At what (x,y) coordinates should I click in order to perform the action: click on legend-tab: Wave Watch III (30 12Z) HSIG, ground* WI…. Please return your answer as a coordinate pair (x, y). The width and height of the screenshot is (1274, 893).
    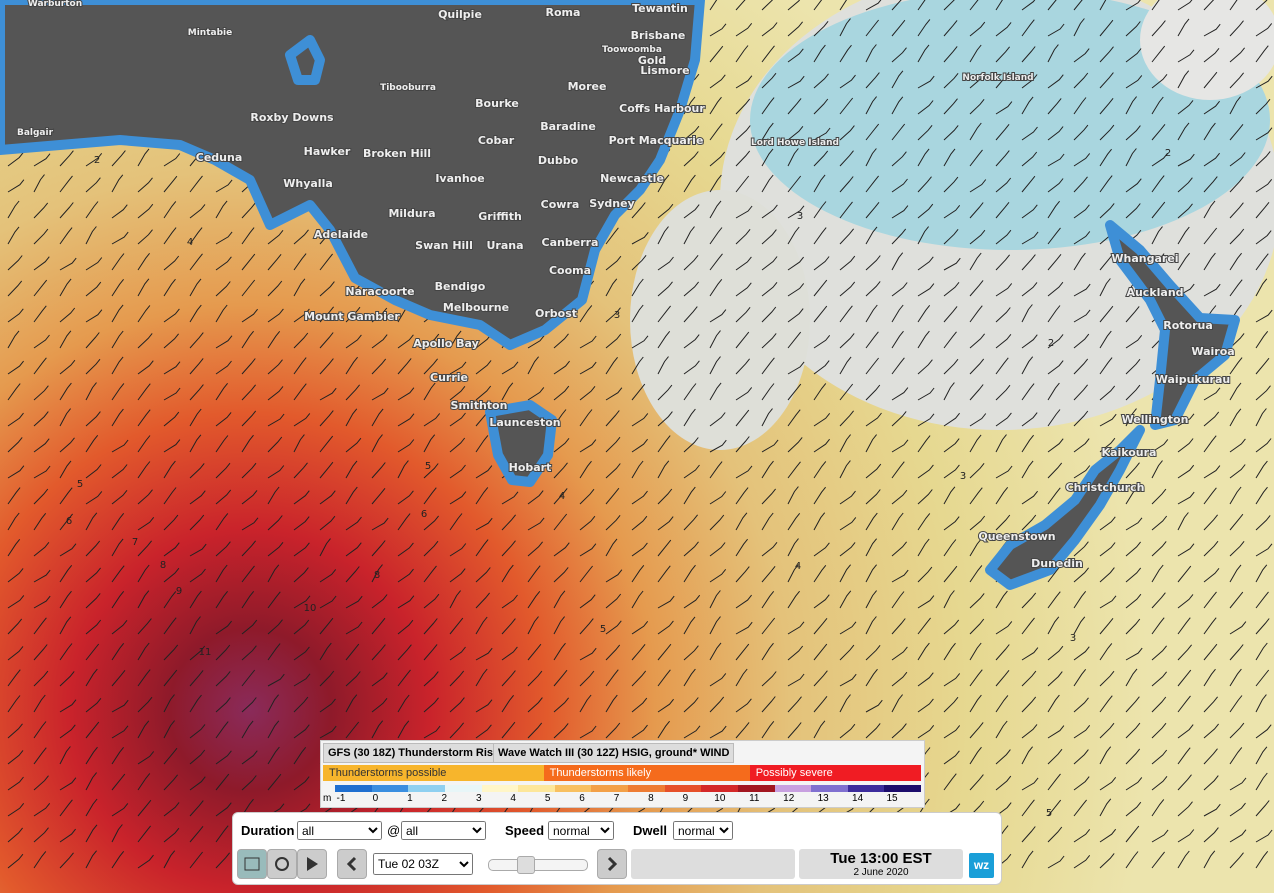
    Looking at the image, I should click on (614, 753).